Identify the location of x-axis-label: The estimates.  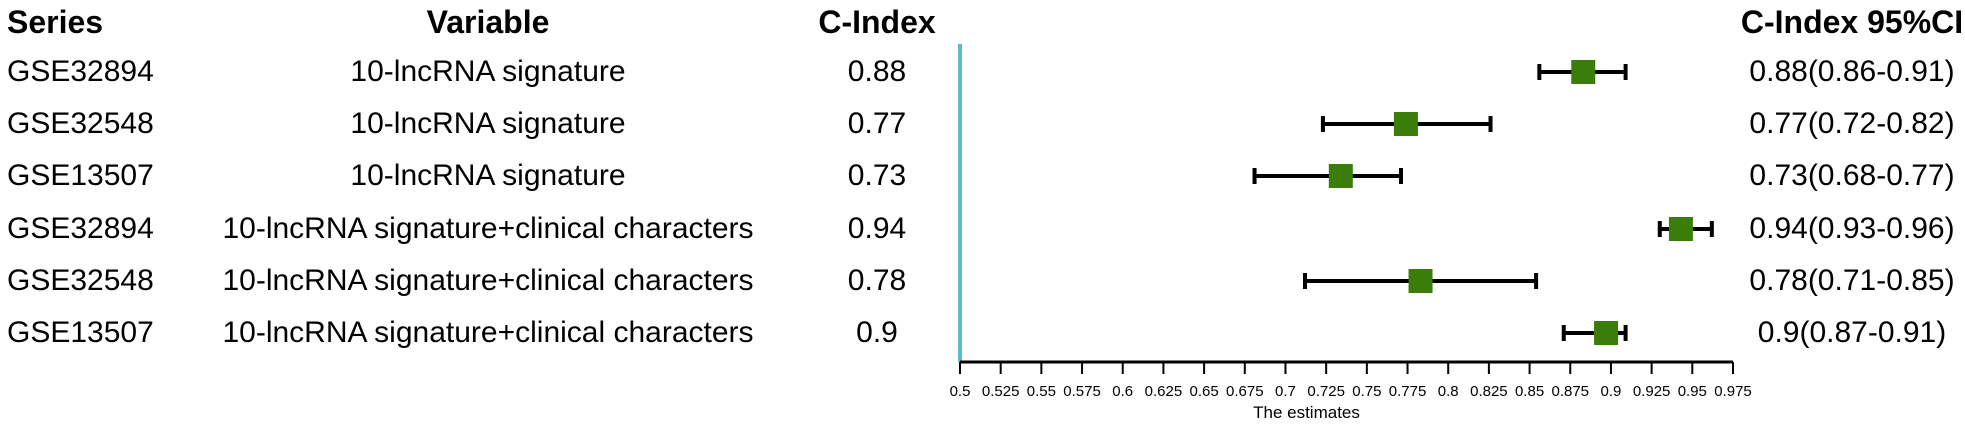
(1306, 412).